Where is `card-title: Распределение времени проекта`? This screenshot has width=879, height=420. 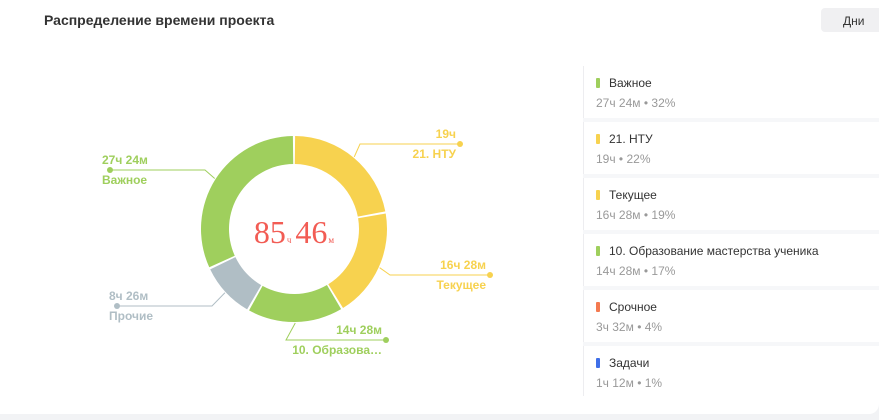
card-title: Распределение времени проекта is located at coordinates (159, 20).